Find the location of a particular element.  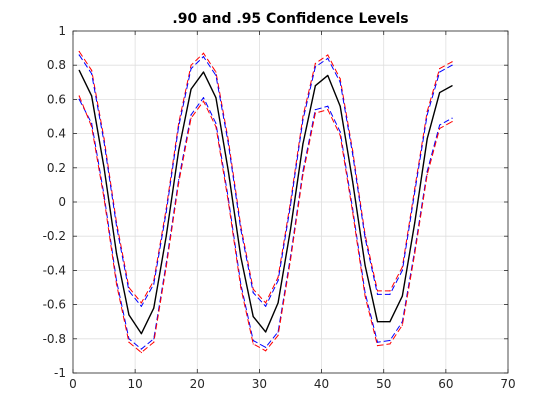

x-tick-label: 30 is located at coordinates (259, 384).